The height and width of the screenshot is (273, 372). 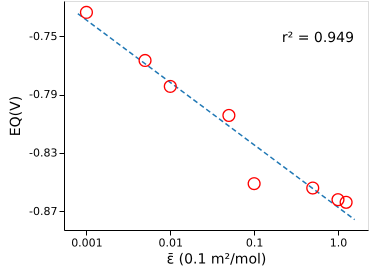 What do you see at coordinates (318, 38) in the screenshot?
I see `annotation: r² = 0.949` at bounding box center [318, 38].